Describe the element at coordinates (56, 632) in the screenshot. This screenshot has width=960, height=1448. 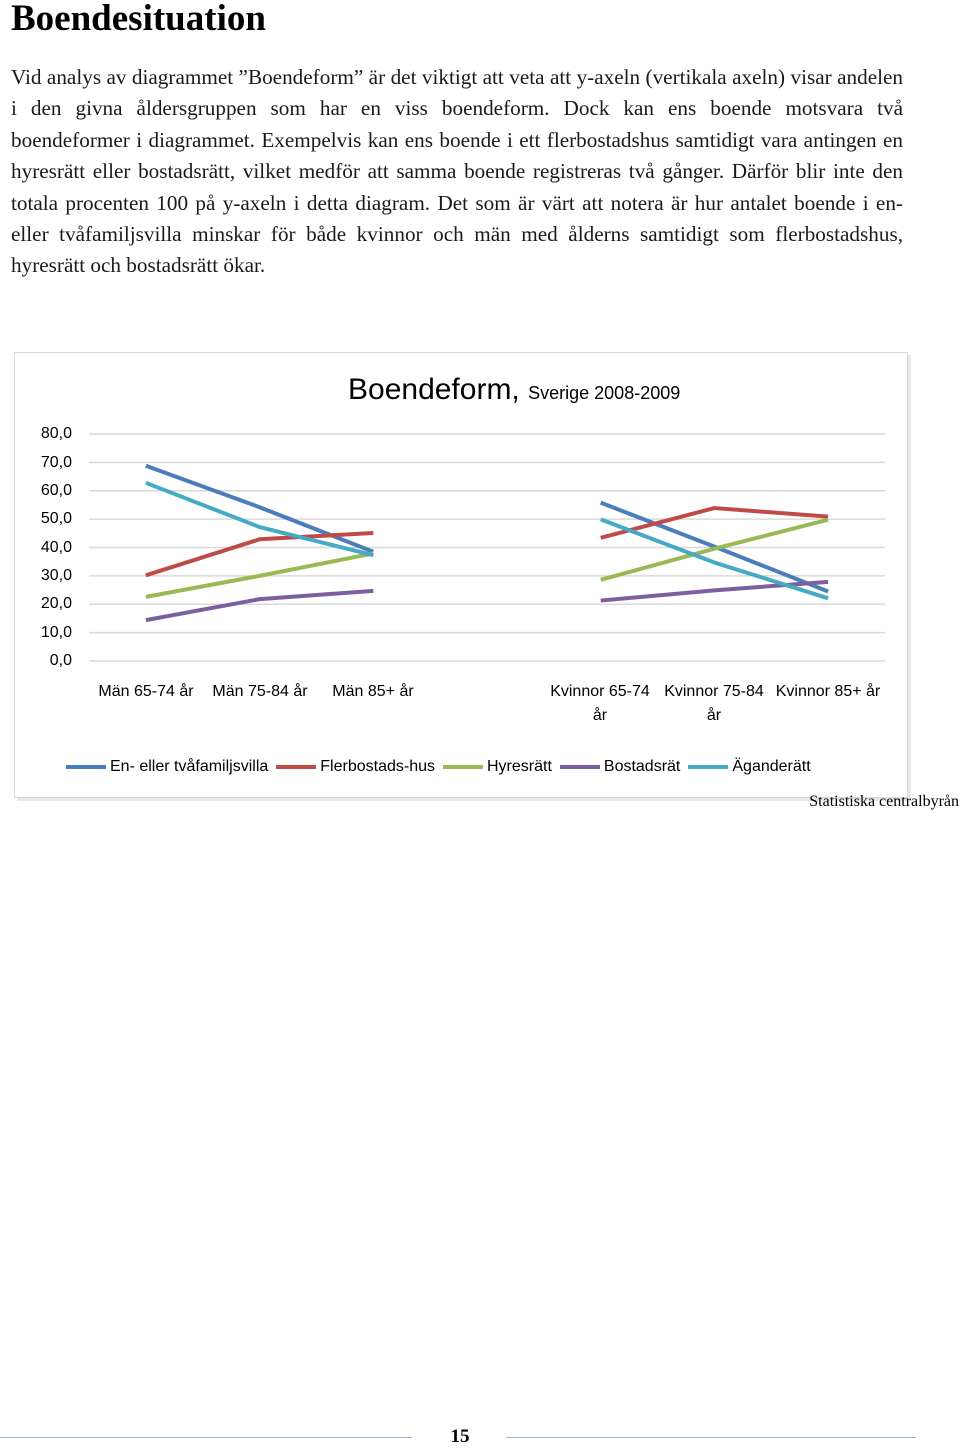
I see `y-tick-label: 10,0` at that location.